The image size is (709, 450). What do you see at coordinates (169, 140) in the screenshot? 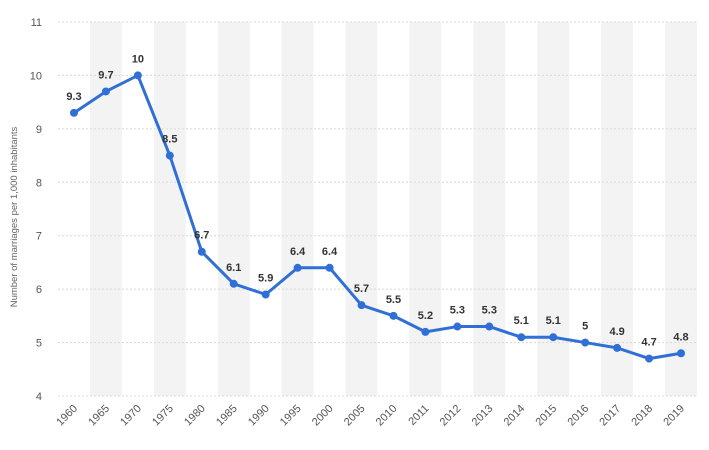
I see `data-label: 8.5` at bounding box center [169, 140].